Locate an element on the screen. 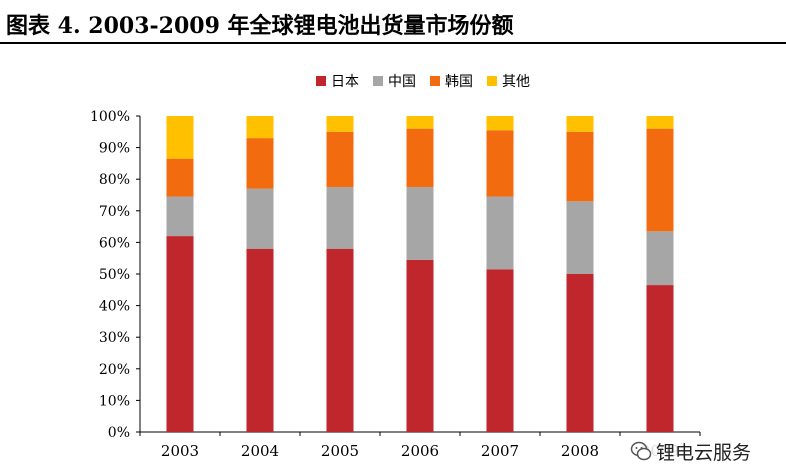 This screenshot has width=786, height=466. legend-label: 中国 is located at coordinates (402, 82).